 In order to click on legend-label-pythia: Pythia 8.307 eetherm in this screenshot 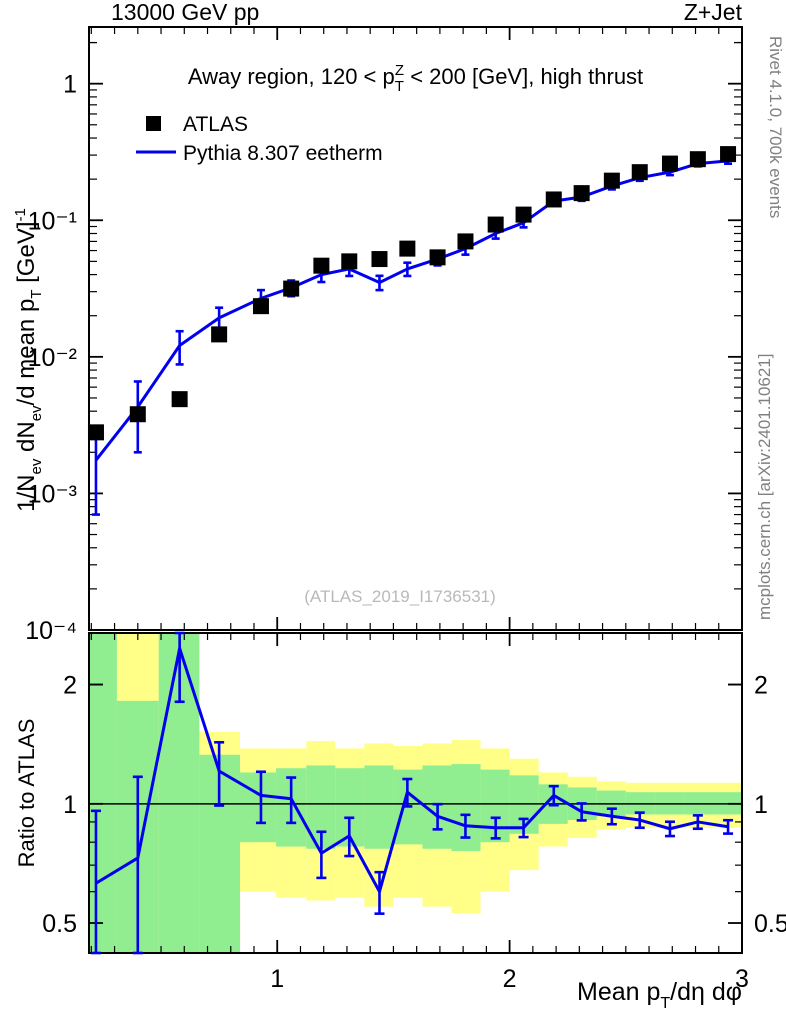, I will do `click(283, 153)`.